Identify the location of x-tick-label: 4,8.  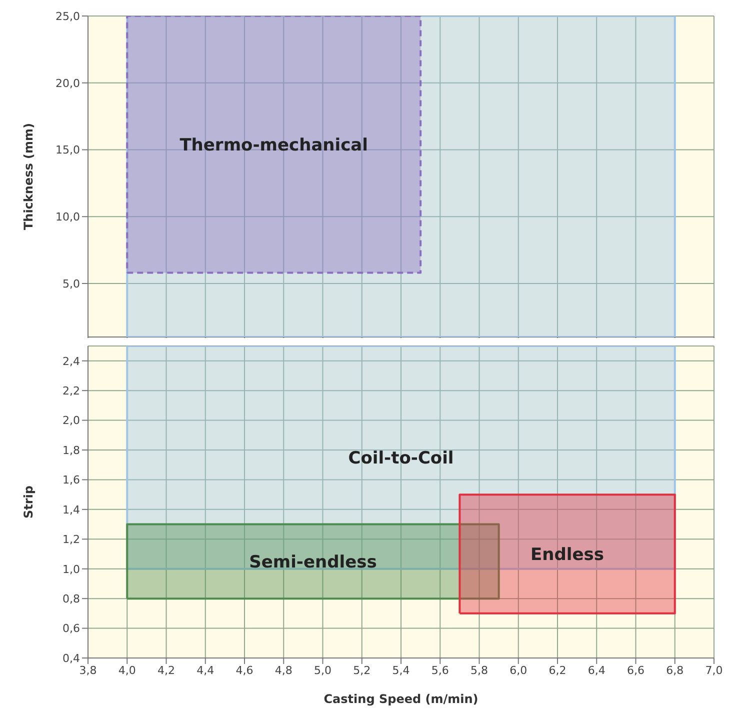
(283, 670).